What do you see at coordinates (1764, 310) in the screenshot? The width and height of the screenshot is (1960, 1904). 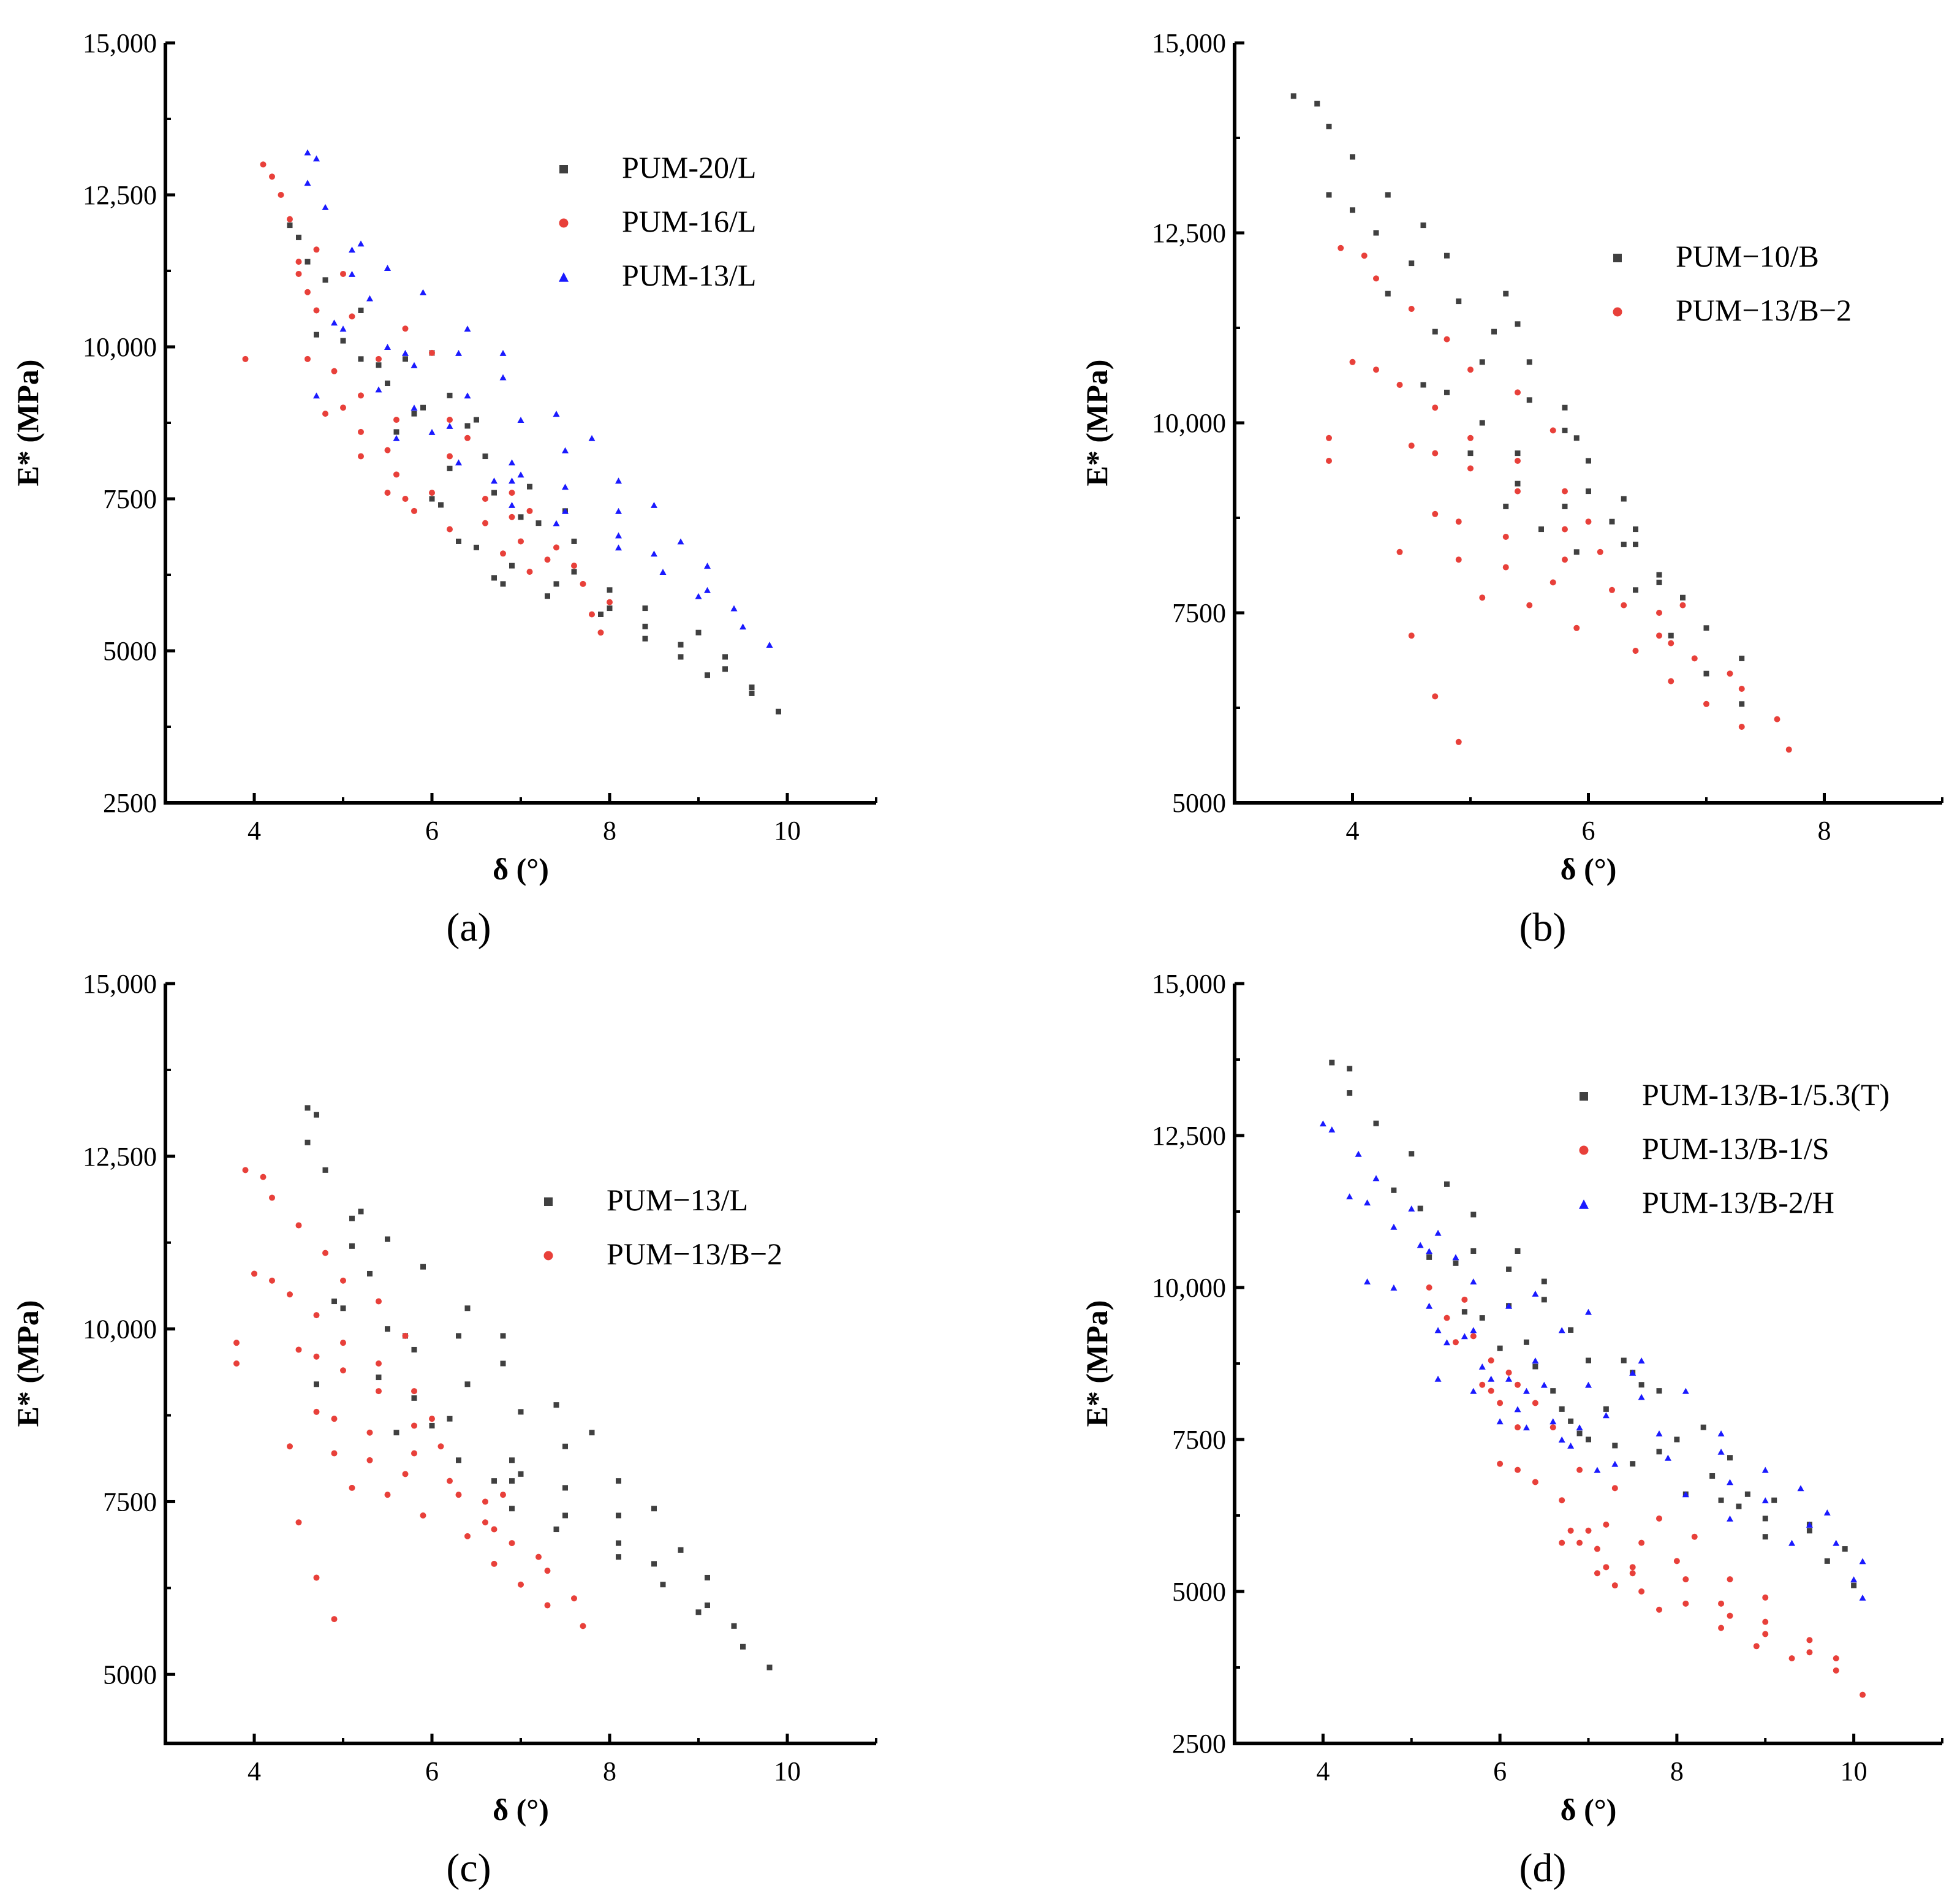 I see `legend-entry: PUM−13/B−2` at bounding box center [1764, 310].